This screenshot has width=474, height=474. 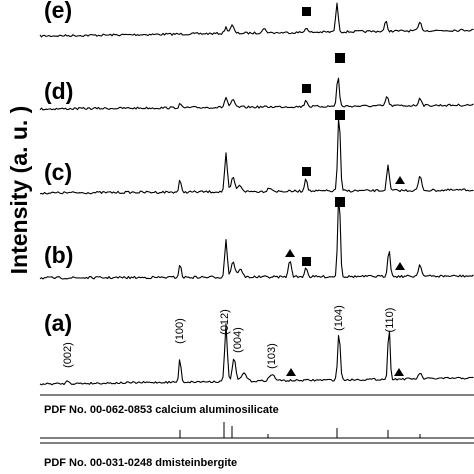 I want to click on square-markers, so click(x=323, y=136).